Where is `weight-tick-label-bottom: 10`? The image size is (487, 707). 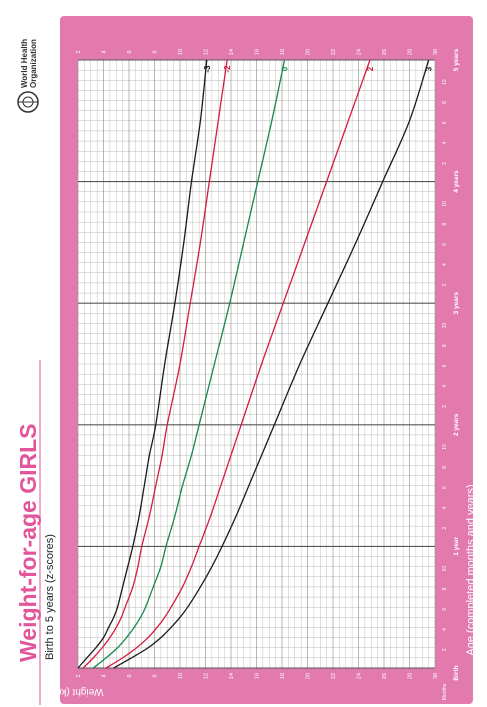 weight-tick-label-bottom: 10 is located at coordinates (181, 676).